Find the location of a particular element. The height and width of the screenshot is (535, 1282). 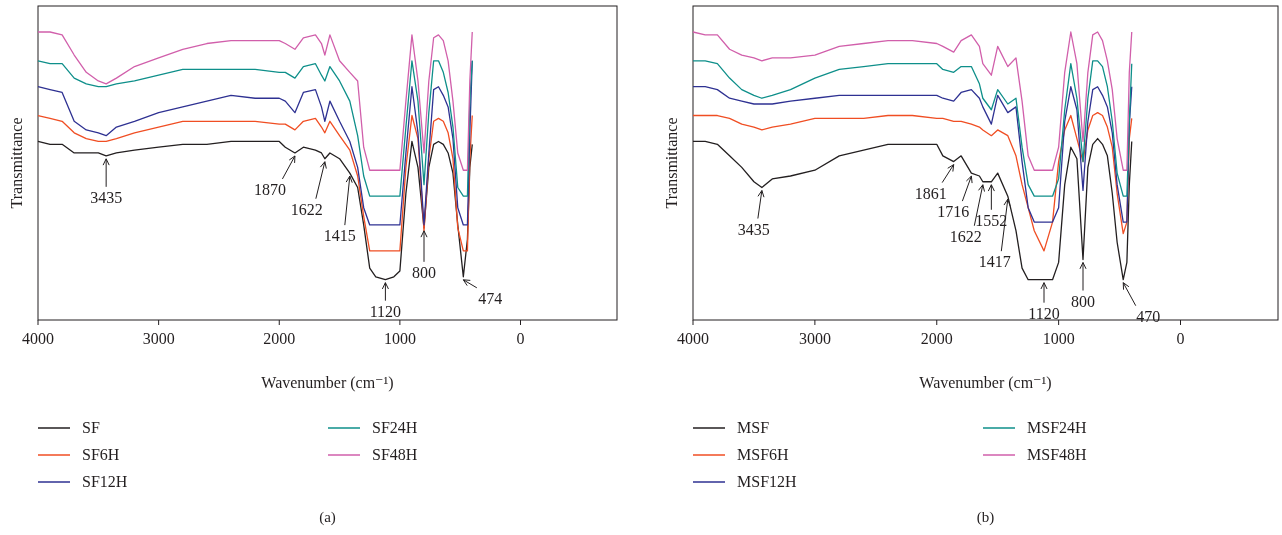

legend-label: SF48H is located at coordinates (395, 454).